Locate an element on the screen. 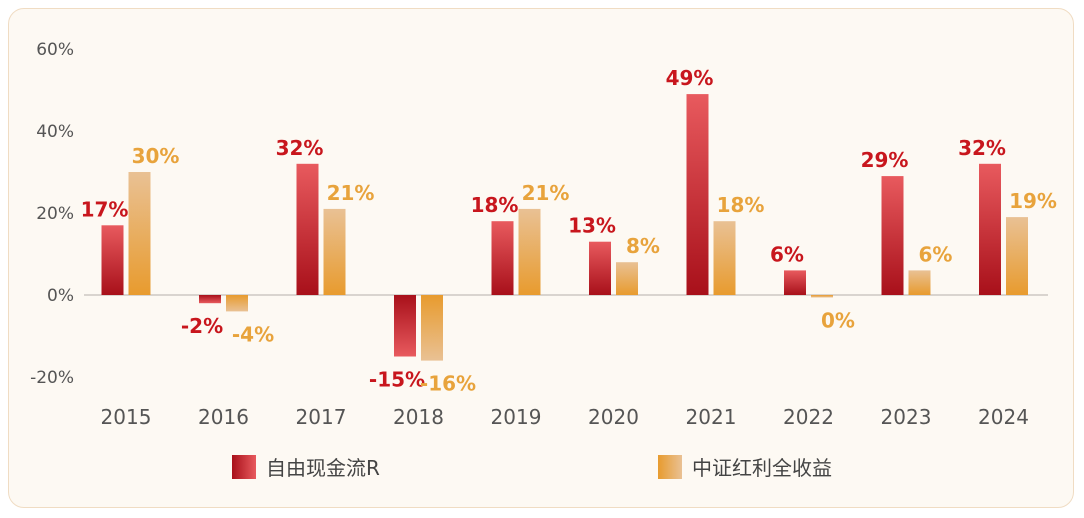 Image resolution: width=1084 pixels, height=518 pixels. bar-series1-2021 is located at coordinates (697, 194).